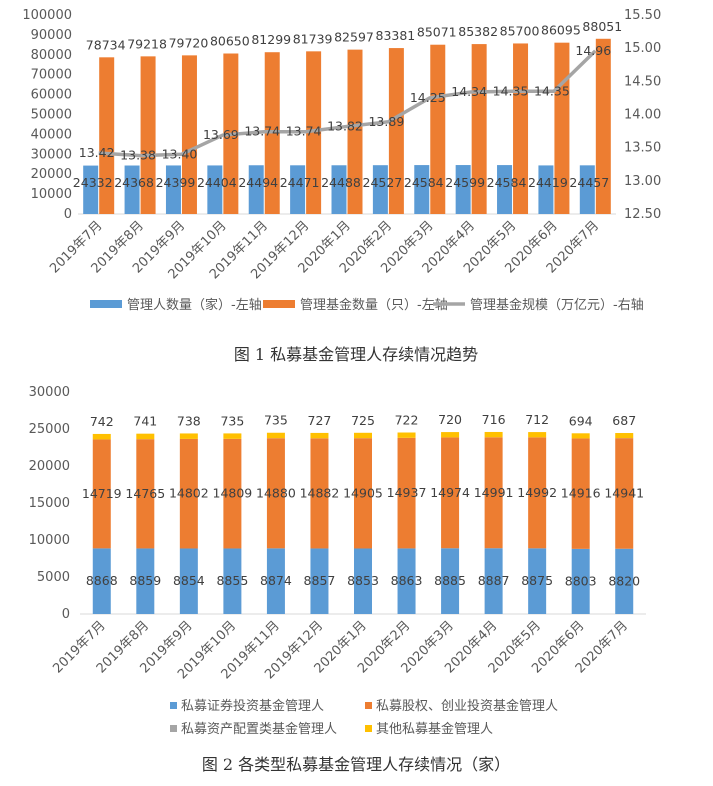 The width and height of the screenshot is (713, 786). What do you see at coordinates (49, 540) in the screenshot?
I see `chart-2-y-tick-label: 10000` at bounding box center [49, 540].